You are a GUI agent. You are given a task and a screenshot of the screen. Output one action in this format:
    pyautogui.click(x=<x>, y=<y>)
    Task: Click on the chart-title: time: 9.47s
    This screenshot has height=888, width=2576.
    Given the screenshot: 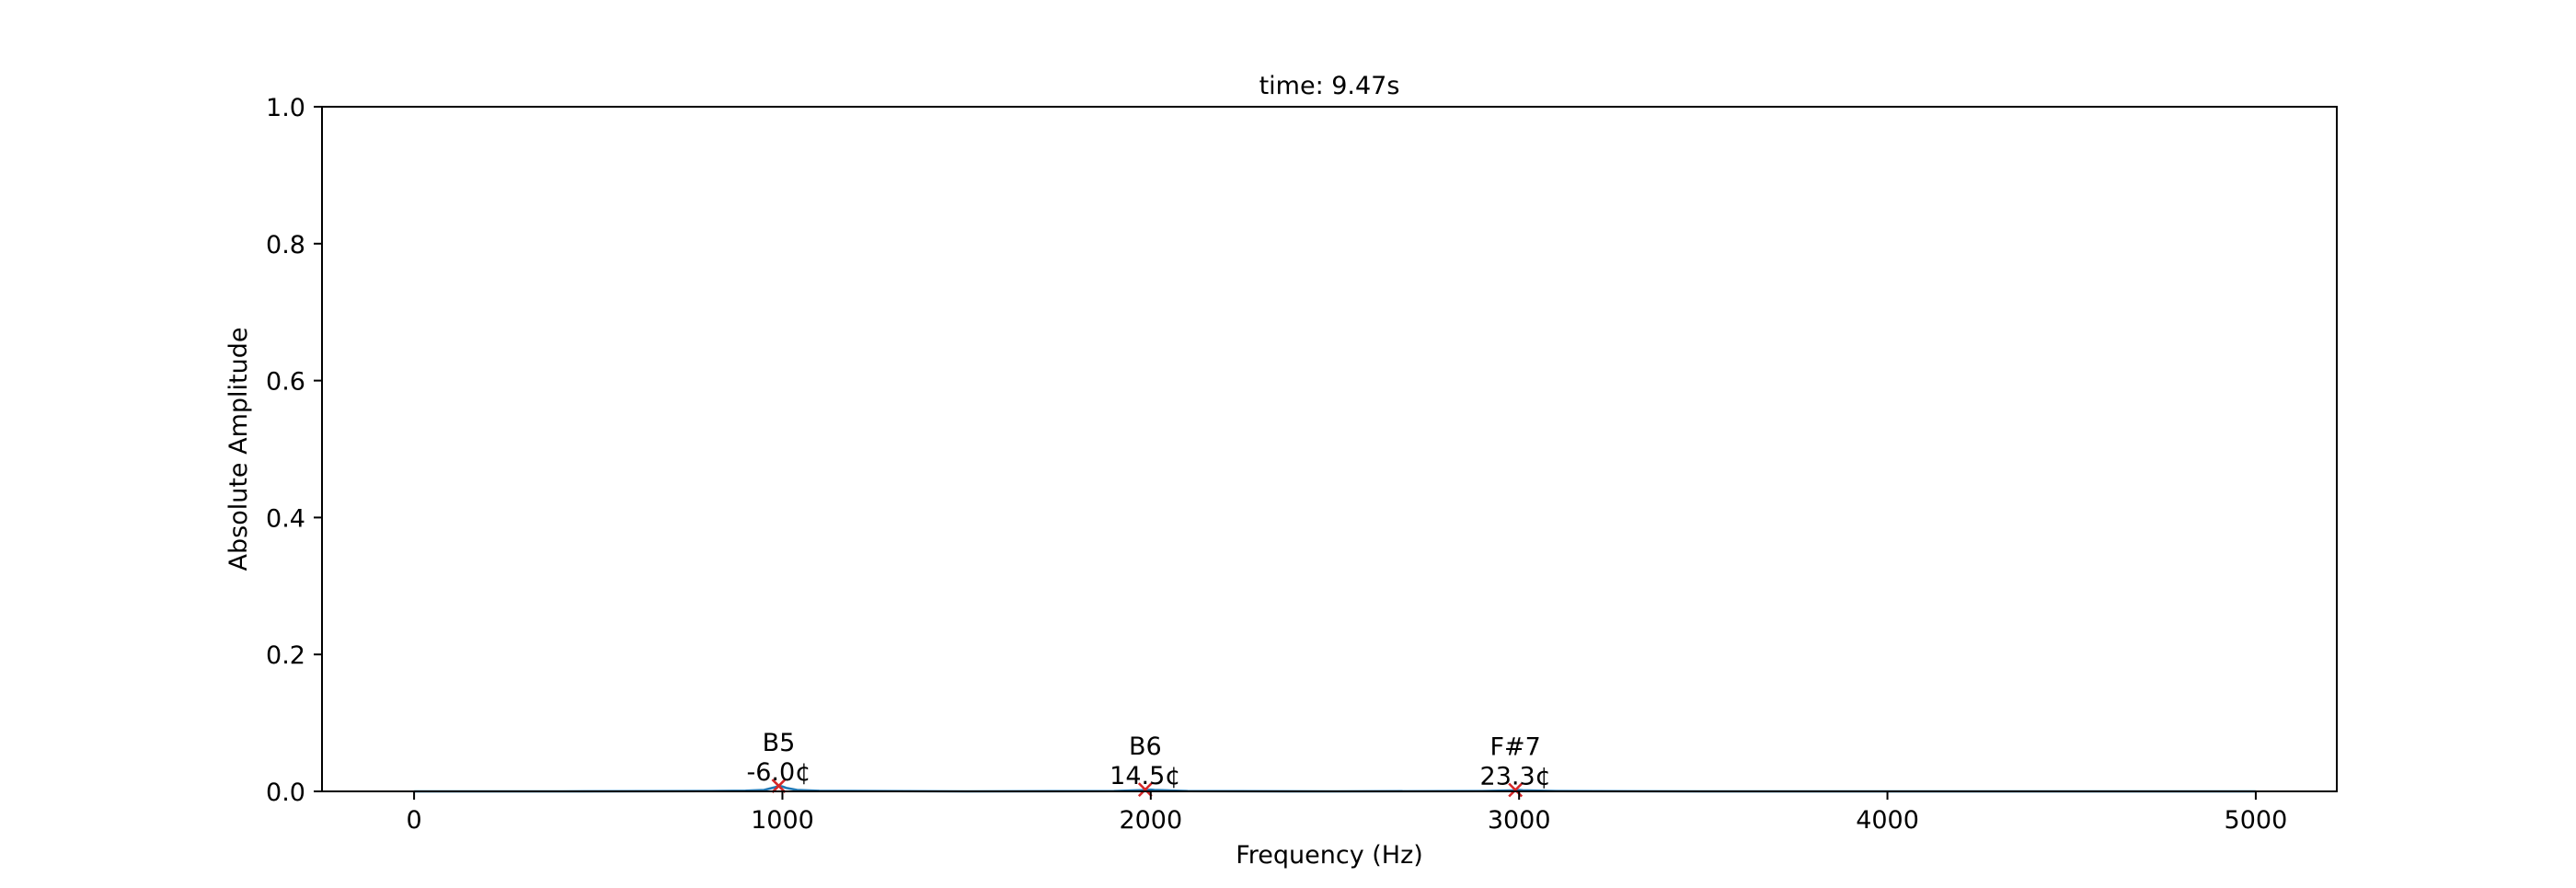 What is the action you would take?
    pyautogui.click(x=1329, y=86)
    